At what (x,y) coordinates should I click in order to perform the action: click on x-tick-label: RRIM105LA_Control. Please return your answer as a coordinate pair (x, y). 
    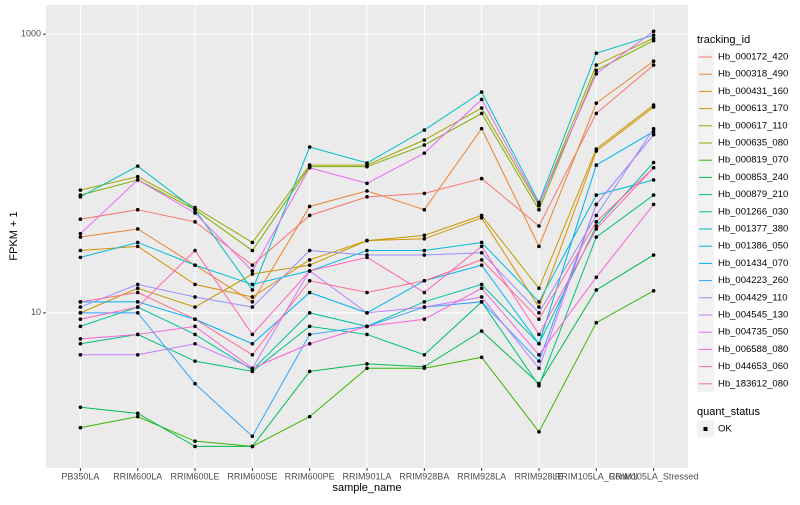
    Looking at the image, I should click on (596, 476).